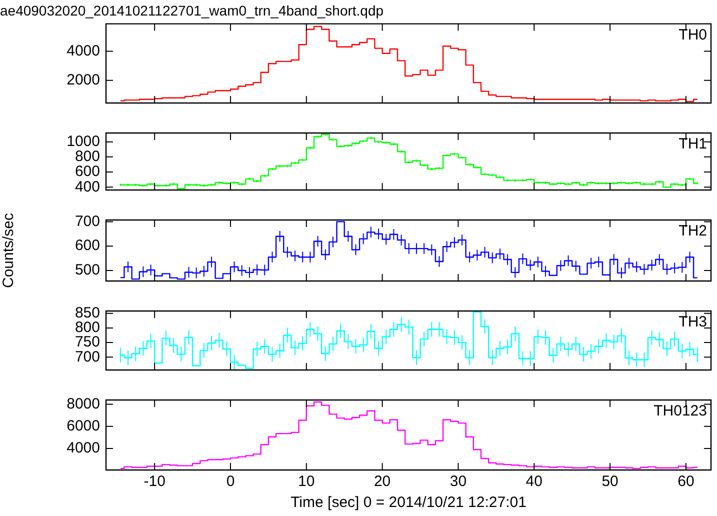 This screenshot has height=516, width=717. I want to click on x-tick-label: 50, so click(610, 481).